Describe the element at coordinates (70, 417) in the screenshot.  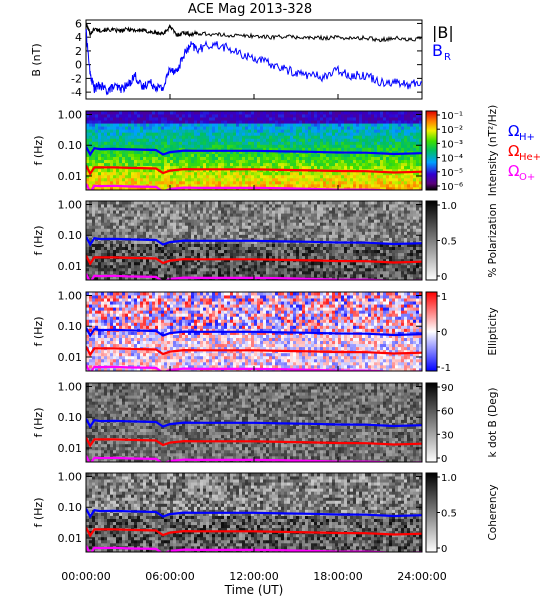
I see `panel-kdotb-ytick-label: 0.10` at that location.